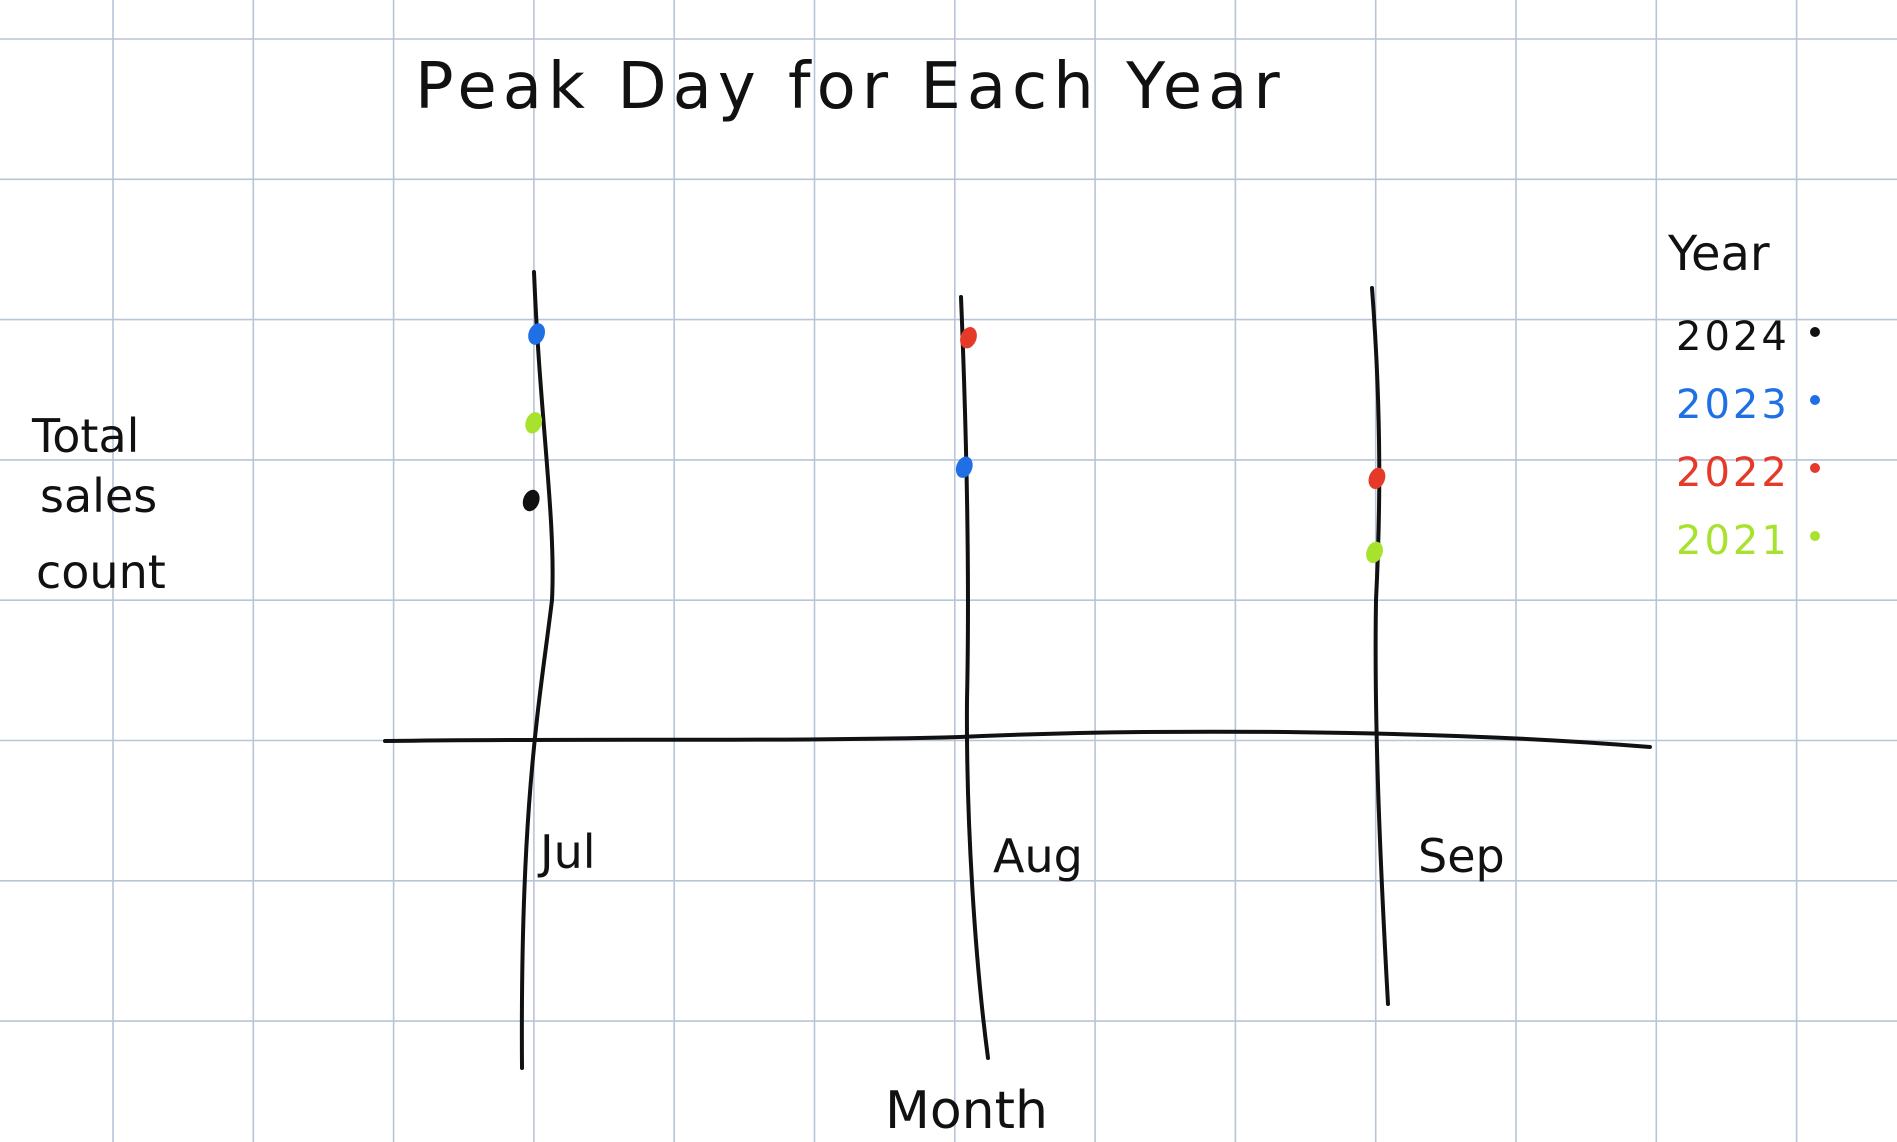 This screenshot has height=1142, width=1897. I want to click on point-2022-sep, so click(1377, 478).